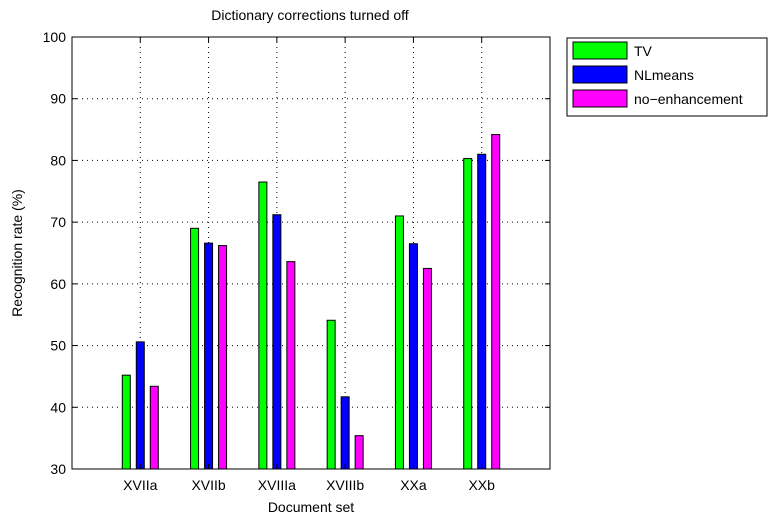 Image resolution: width=769 pixels, height=520 pixels. Describe the element at coordinates (58, 346) in the screenshot. I see `y-tick-label: 50` at that location.